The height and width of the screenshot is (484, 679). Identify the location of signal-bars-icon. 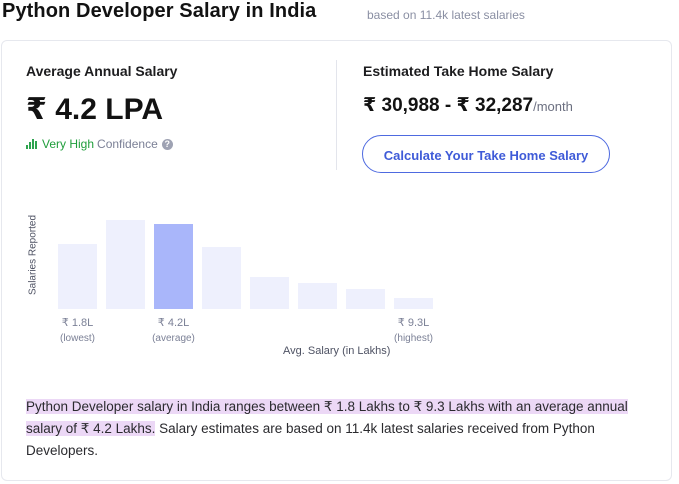
(32, 144).